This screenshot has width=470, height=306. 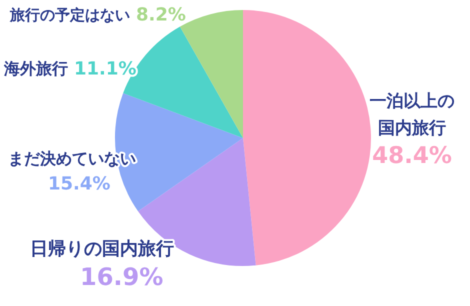 What do you see at coordinates (122, 277) in the screenshot?
I see `data-label: 16.9%` at bounding box center [122, 277].